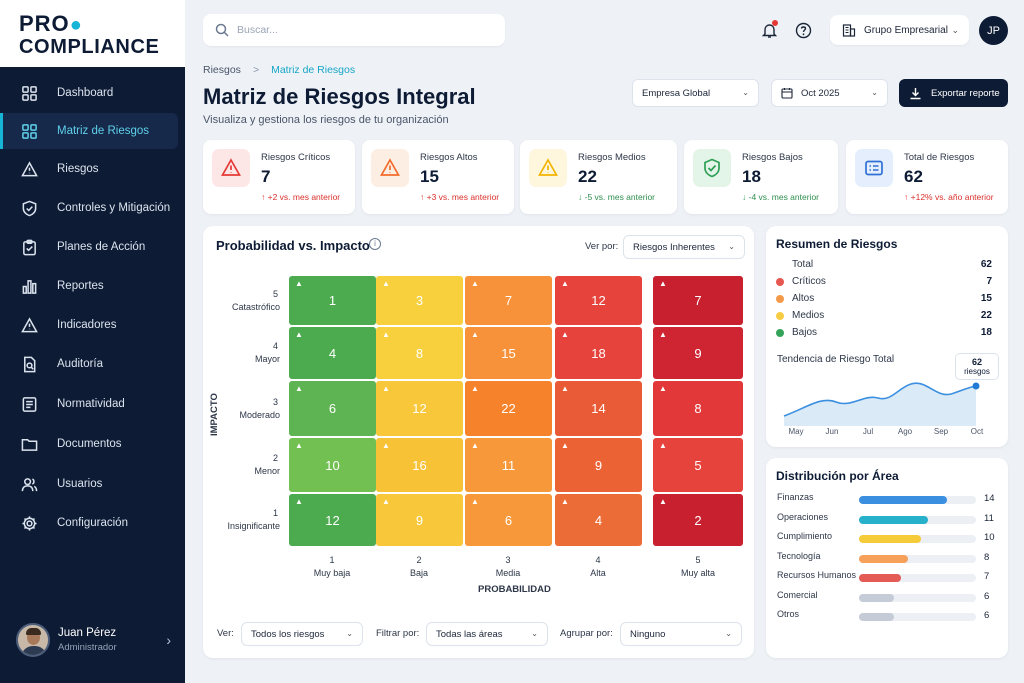 The width and height of the screenshot is (1024, 683). I want to click on export-report-button: Exportar reporte, so click(953, 93).